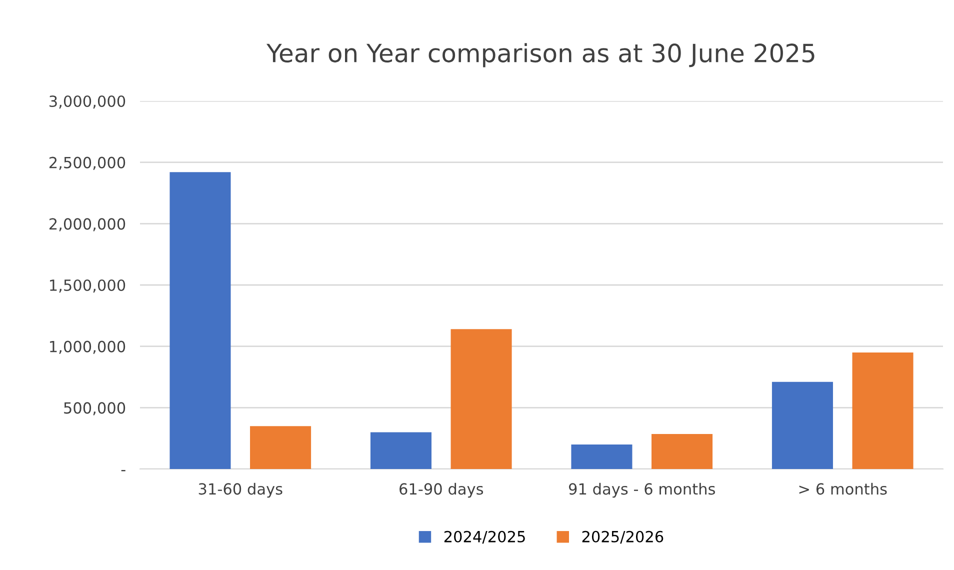 This screenshot has height=570, width=954. What do you see at coordinates (623, 537) in the screenshot?
I see `legend-label: 2025/2026` at bounding box center [623, 537].